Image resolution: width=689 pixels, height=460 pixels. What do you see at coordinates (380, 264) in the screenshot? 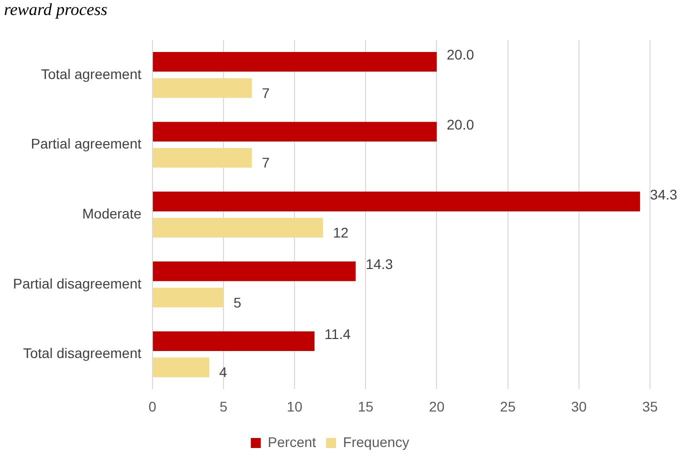
I see `data-label: 14.3` at bounding box center [380, 264].